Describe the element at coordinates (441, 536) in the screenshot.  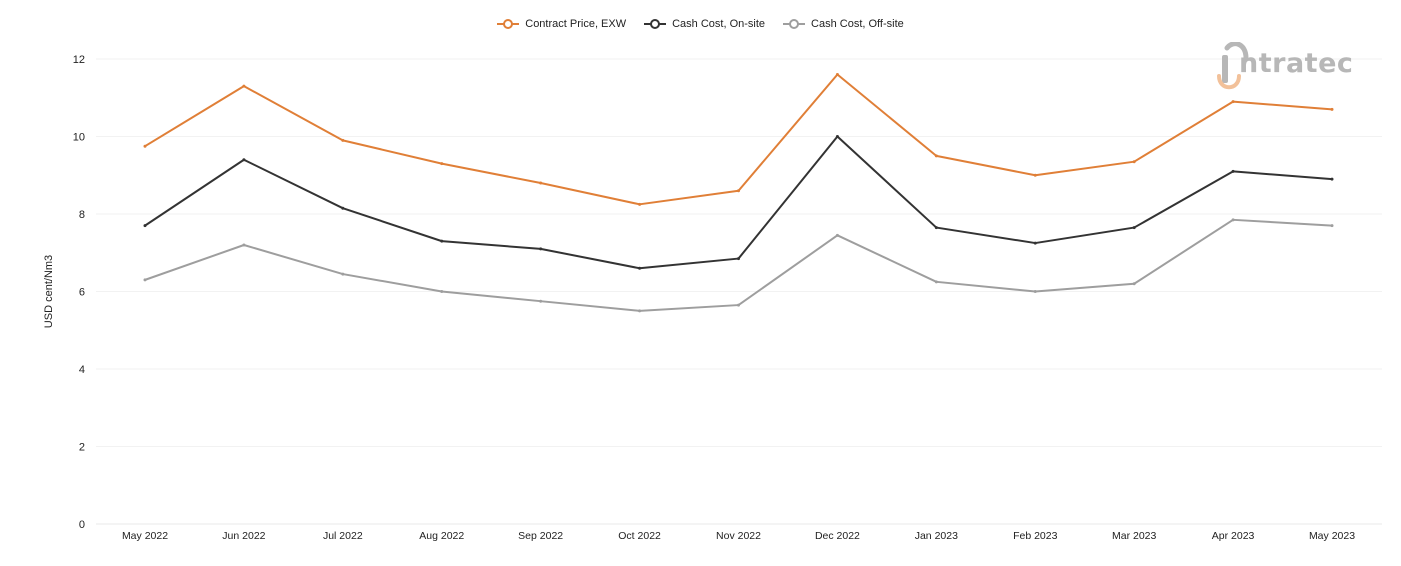
I see `x-tick-label: Aug 2022` at that location.